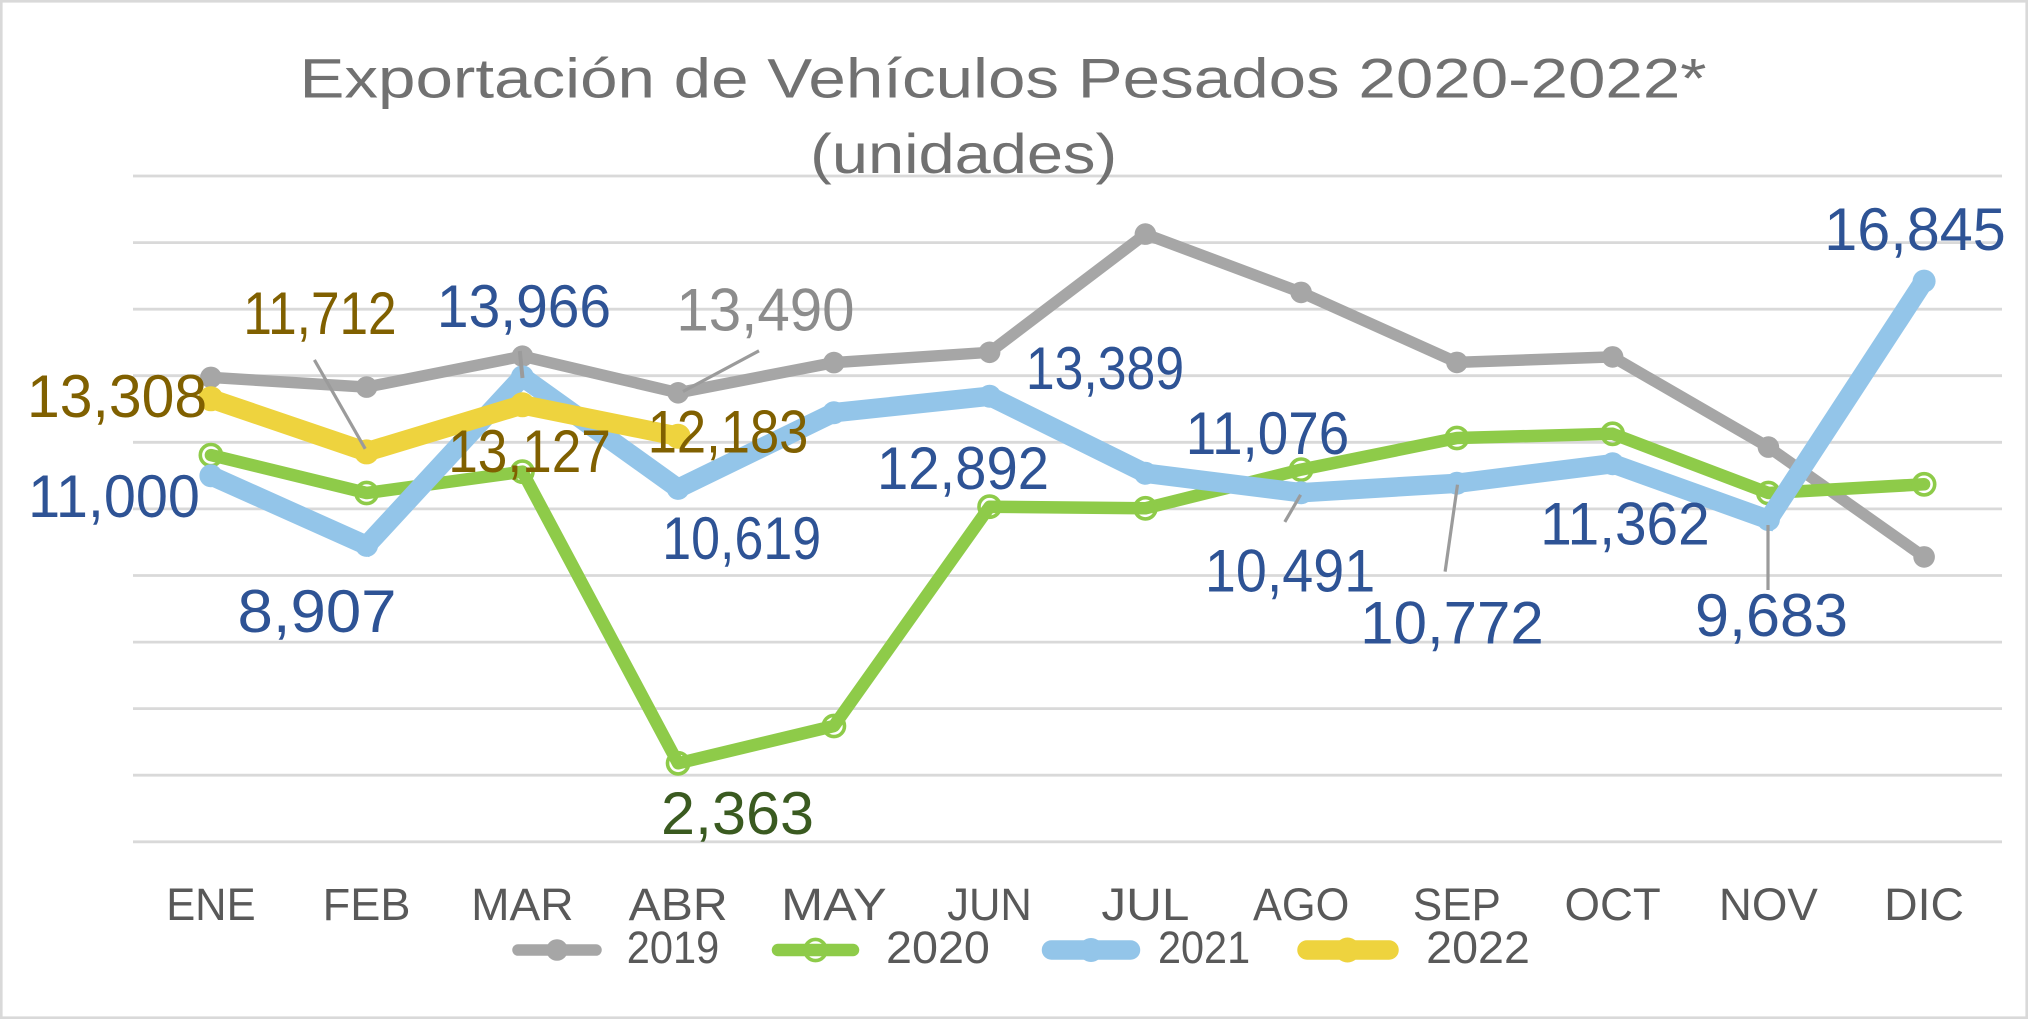 The image size is (2028, 1019). Describe the element at coordinates (989, 904) in the screenshot. I see `svg-text: JUN` at that location.